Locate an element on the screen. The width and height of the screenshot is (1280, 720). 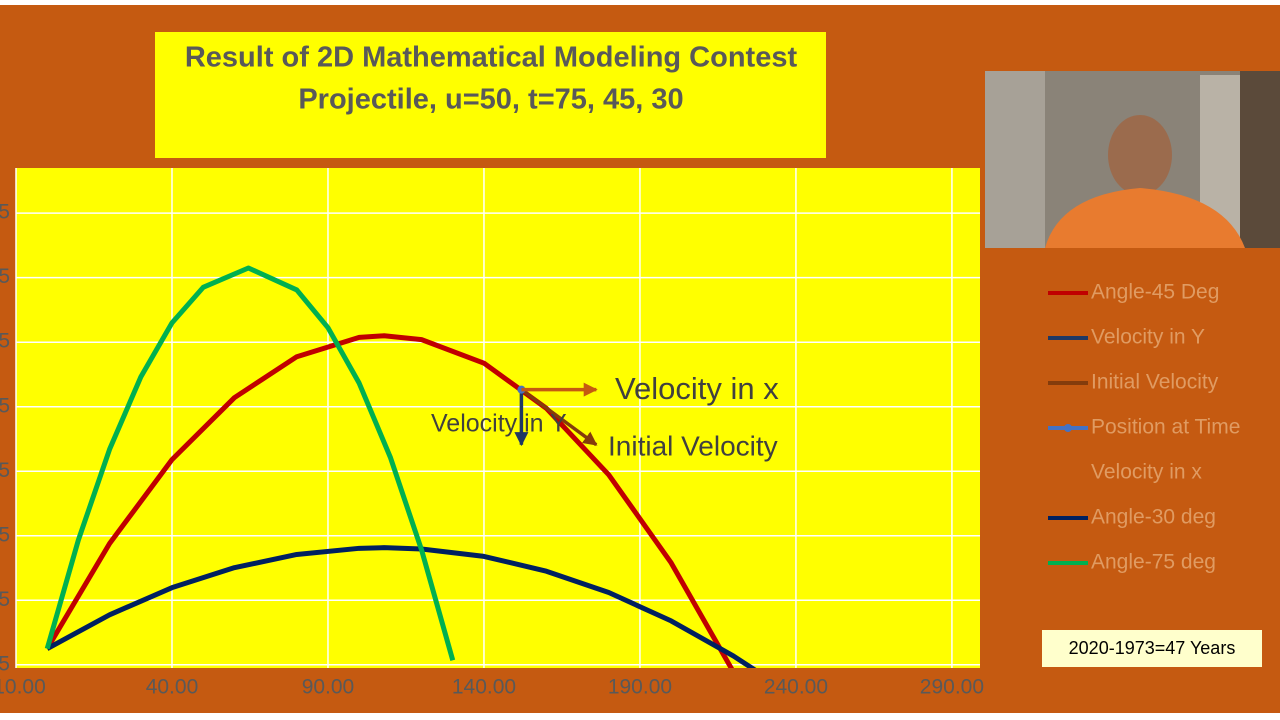
y-tick-label: 75 is located at coordinates (5, 405).